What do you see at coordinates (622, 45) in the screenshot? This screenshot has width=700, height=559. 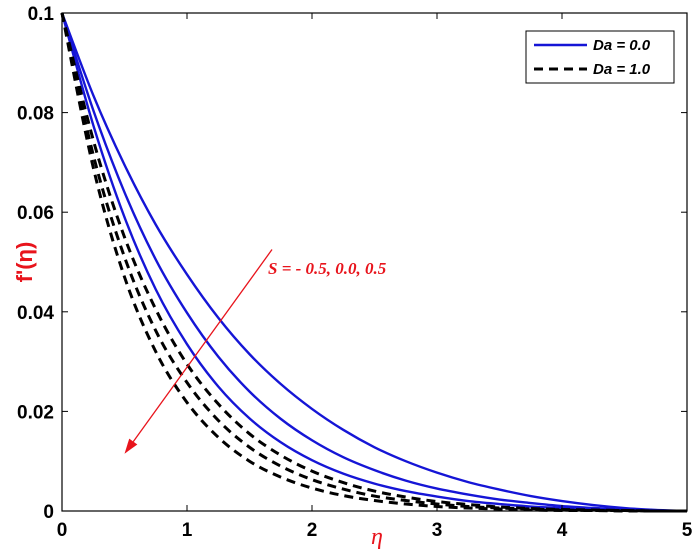 I see `legend-label-da-0: Da = 0.0` at bounding box center [622, 45].